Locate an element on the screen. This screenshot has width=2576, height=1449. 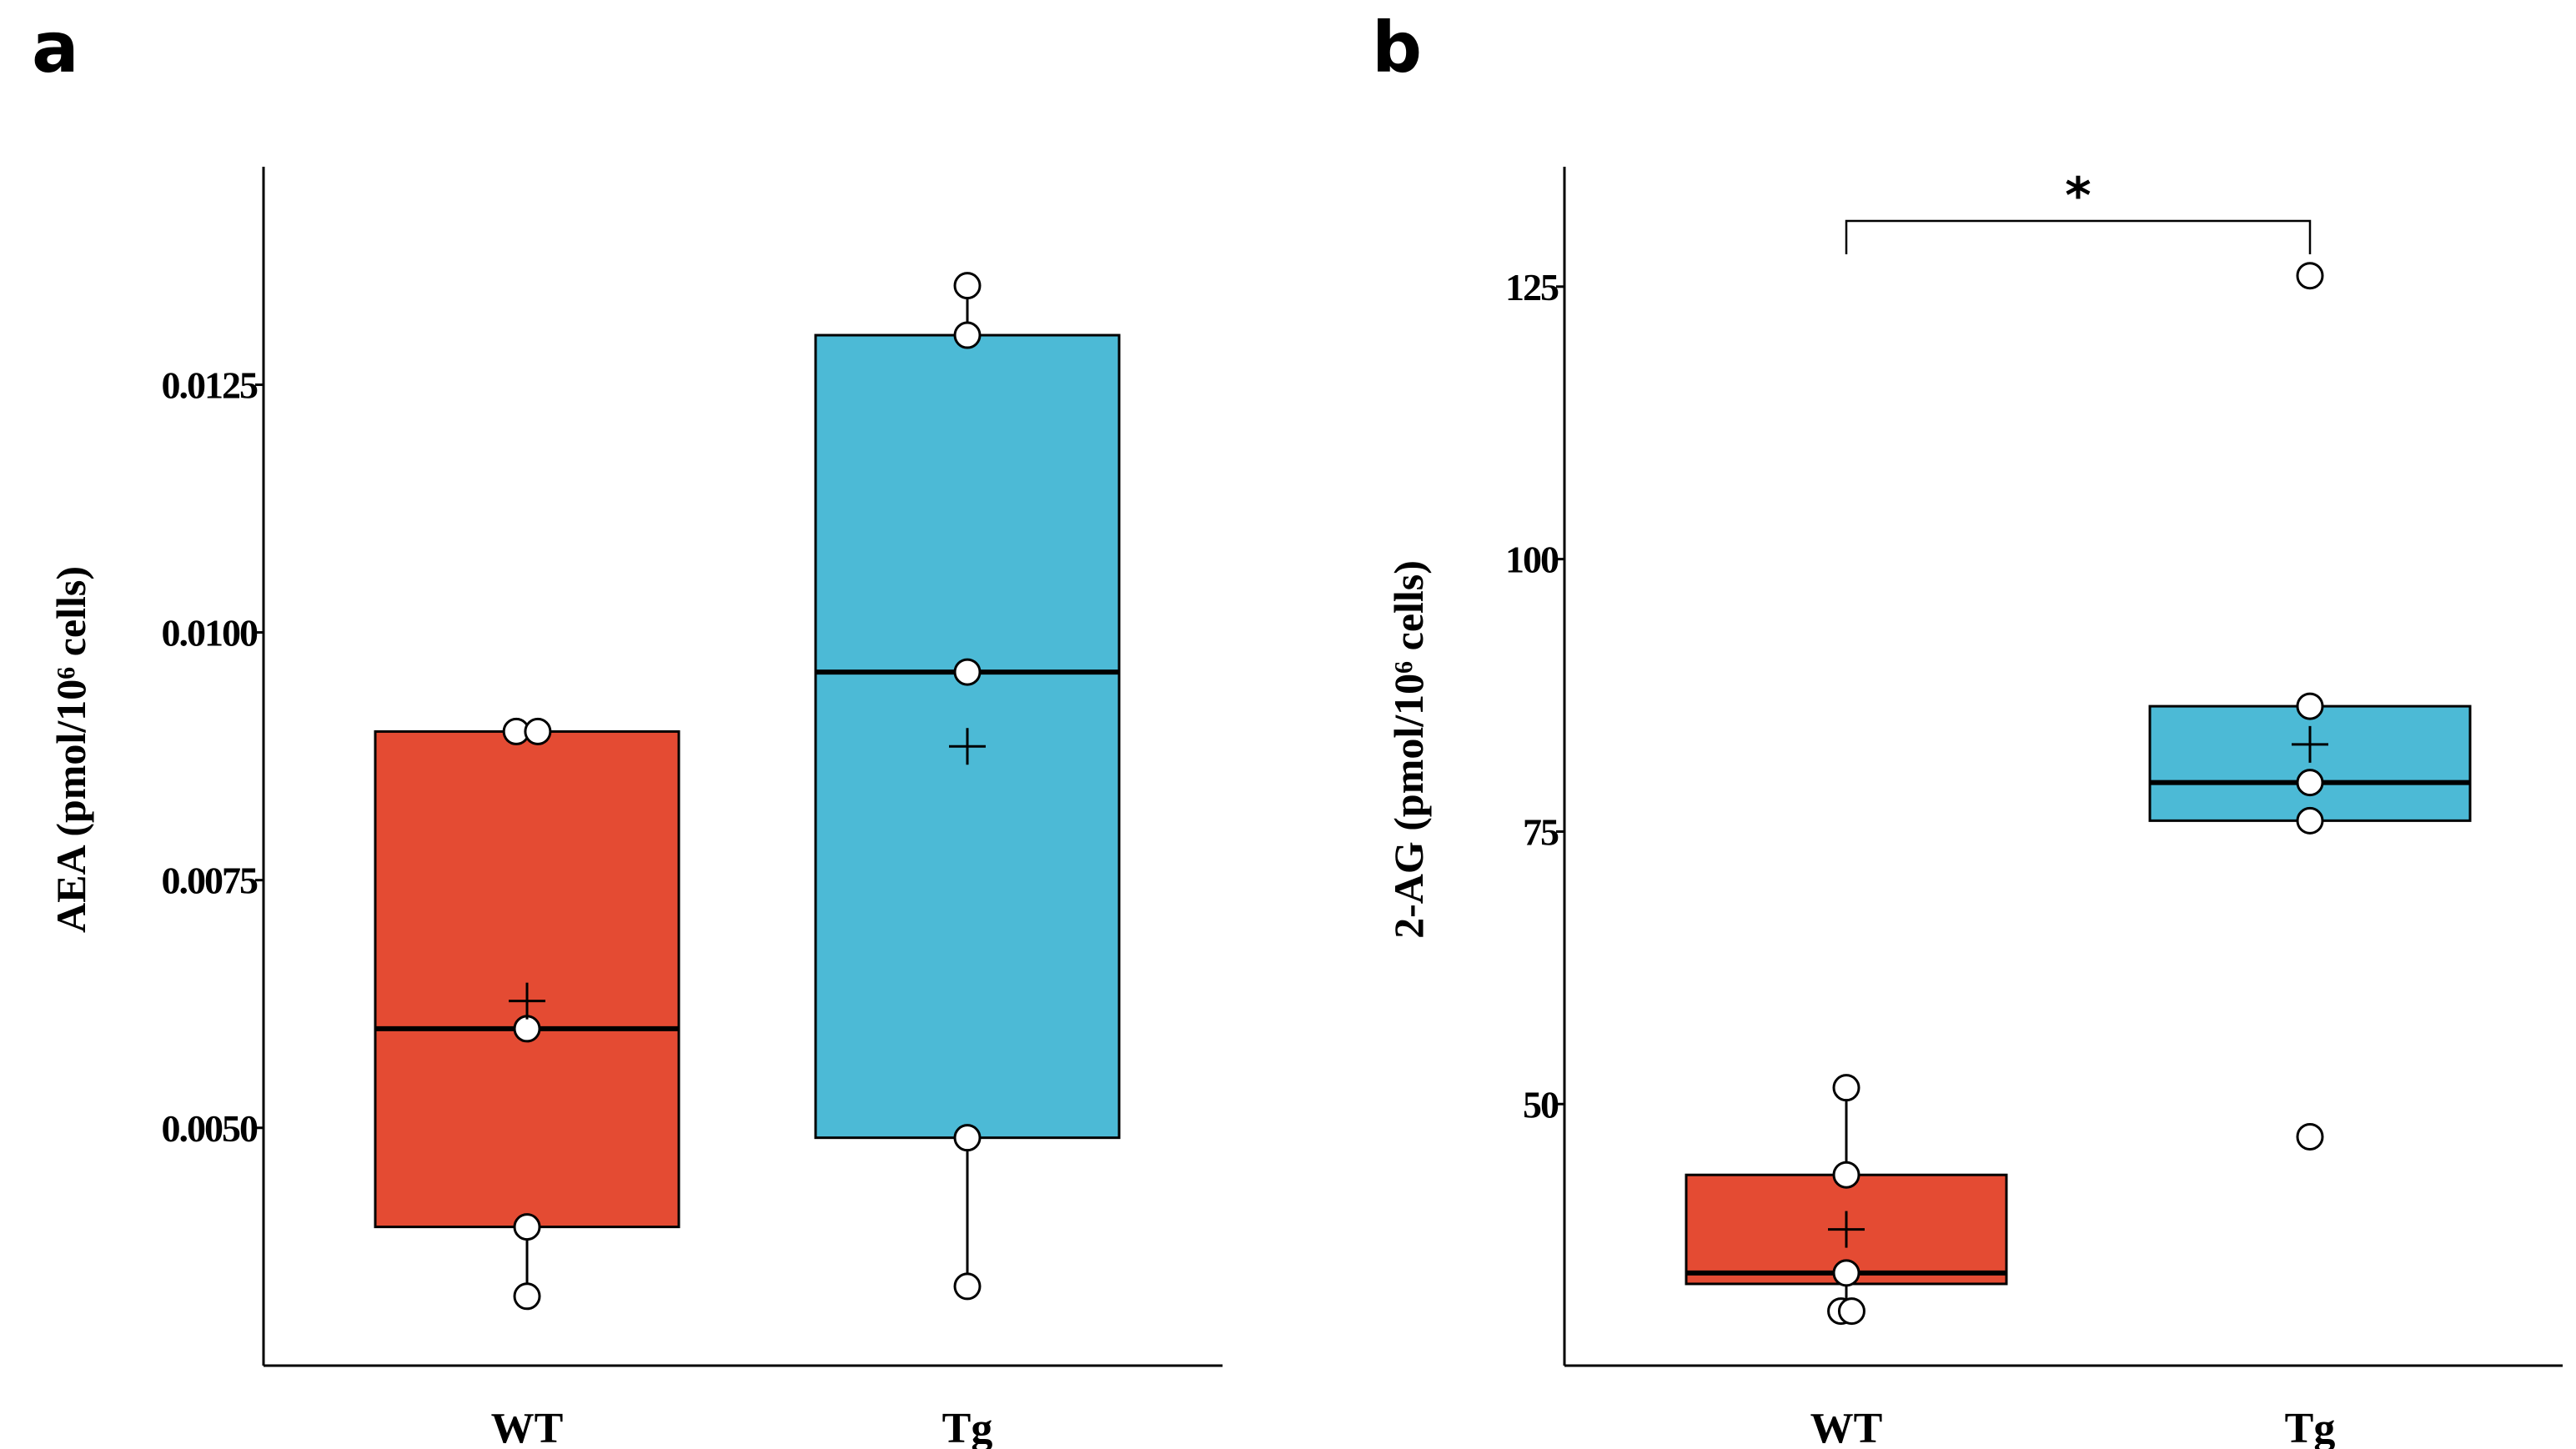
y-tick-label: 0.0125 is located at coordinates (210, 385).